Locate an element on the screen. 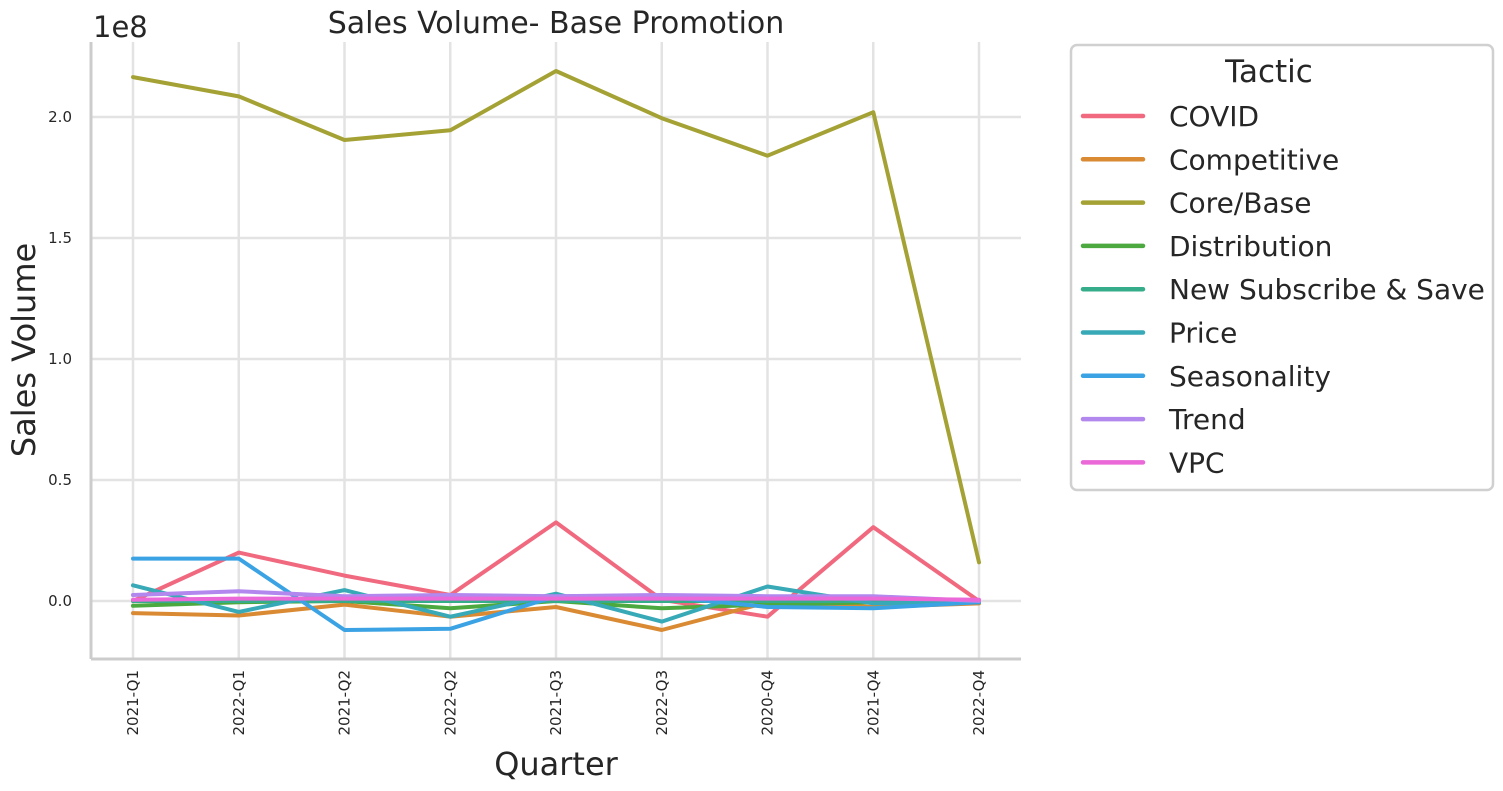  x-axis-label: Quarter is located at coordinates (556, 764).